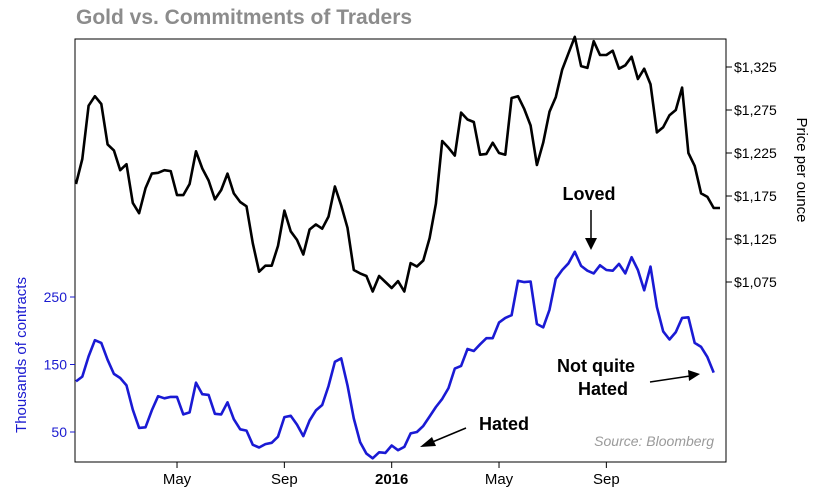  Describe the element at coordinates (755, 153) in the screenshot. I see `y-right-tick-label: $1,225` at that location.